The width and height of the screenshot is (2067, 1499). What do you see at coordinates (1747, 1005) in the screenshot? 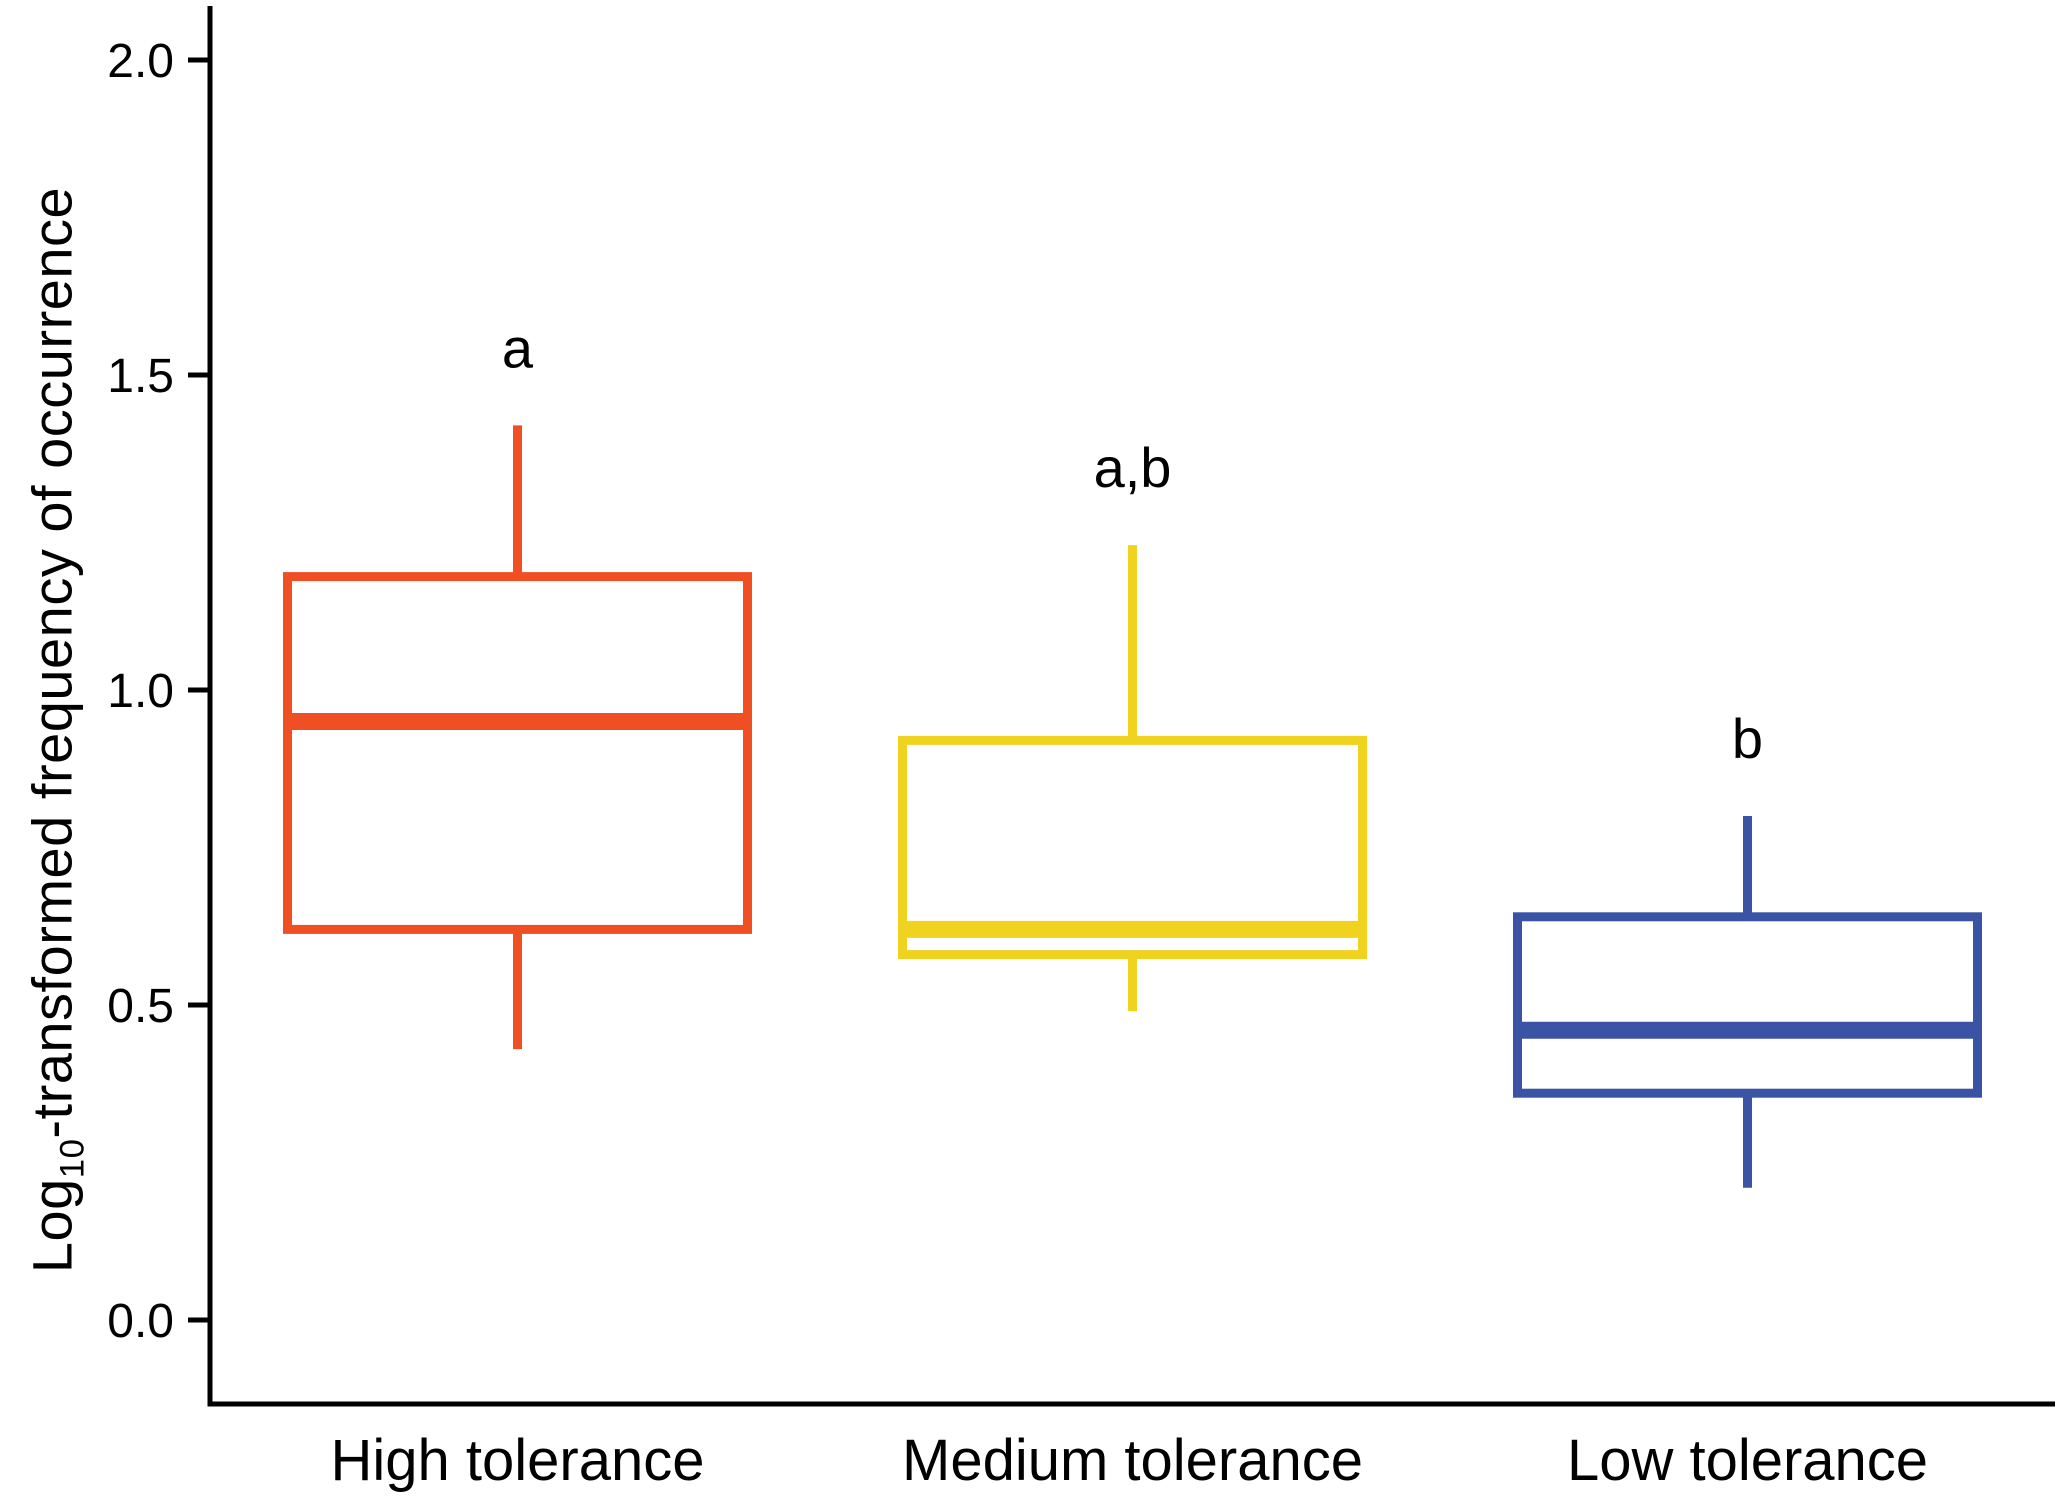
I see `iqr-box-low-tolerance` at bounding box center [1747, 1005].